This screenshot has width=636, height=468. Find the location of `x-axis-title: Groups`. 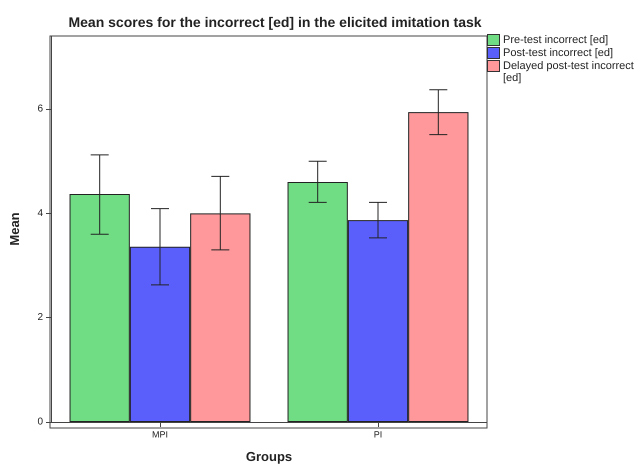

x-axis-title: Groups is located at coordinates (269, 456).